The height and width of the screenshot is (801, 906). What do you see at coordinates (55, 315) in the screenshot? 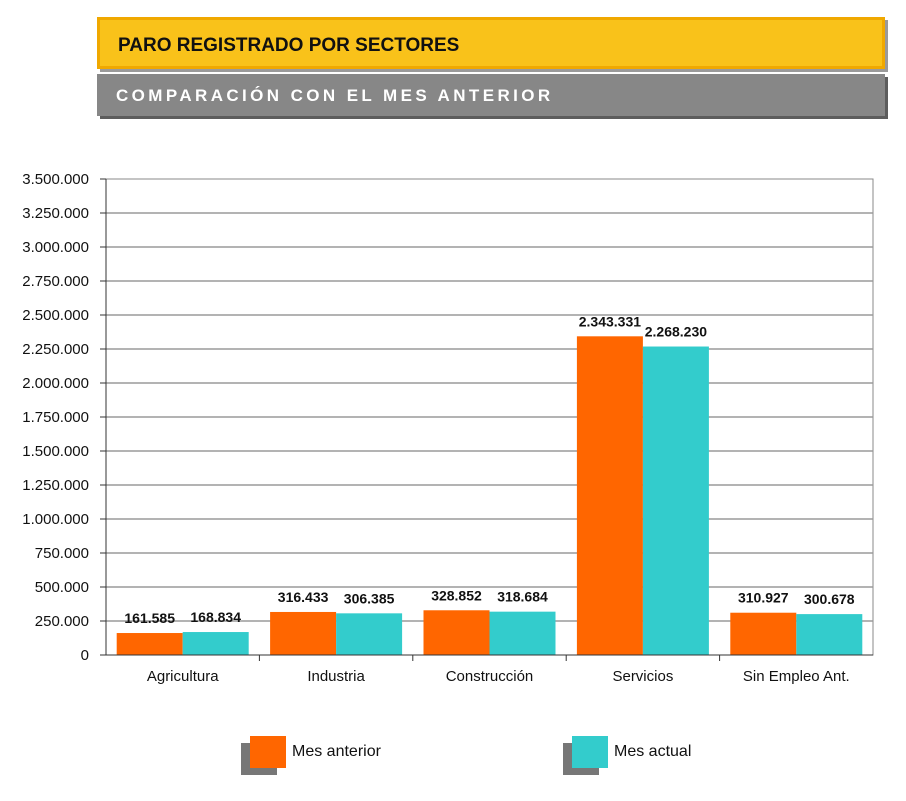
I see `y-tick-label: 2.500.000` at bounding box center [55, 315].